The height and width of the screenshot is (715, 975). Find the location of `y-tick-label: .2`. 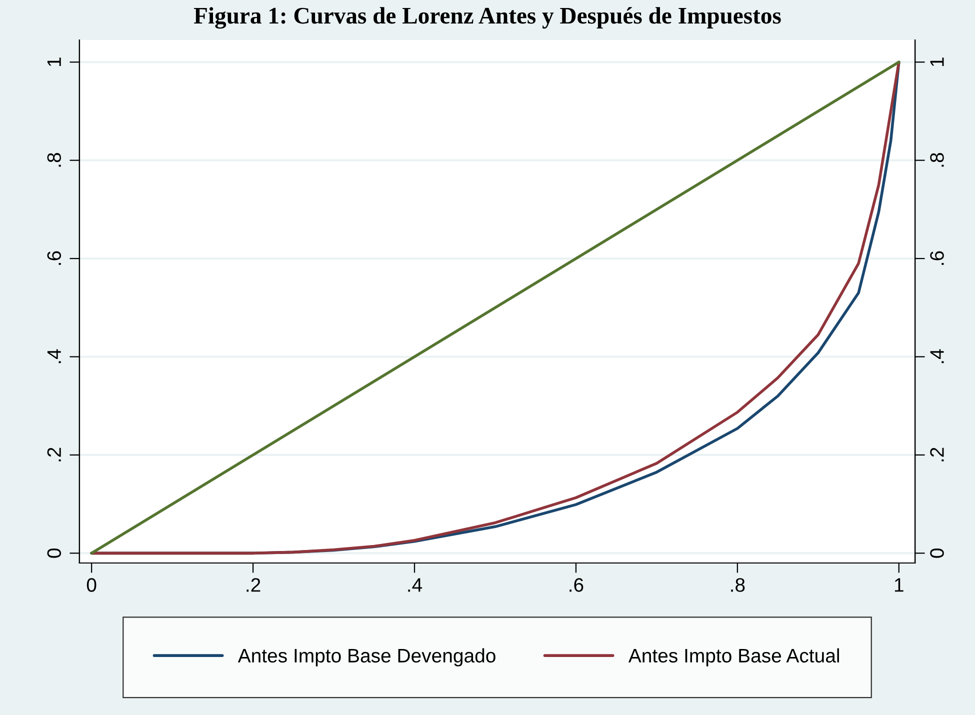

y-tick-label: .2 is located at coordinates (54, 455).